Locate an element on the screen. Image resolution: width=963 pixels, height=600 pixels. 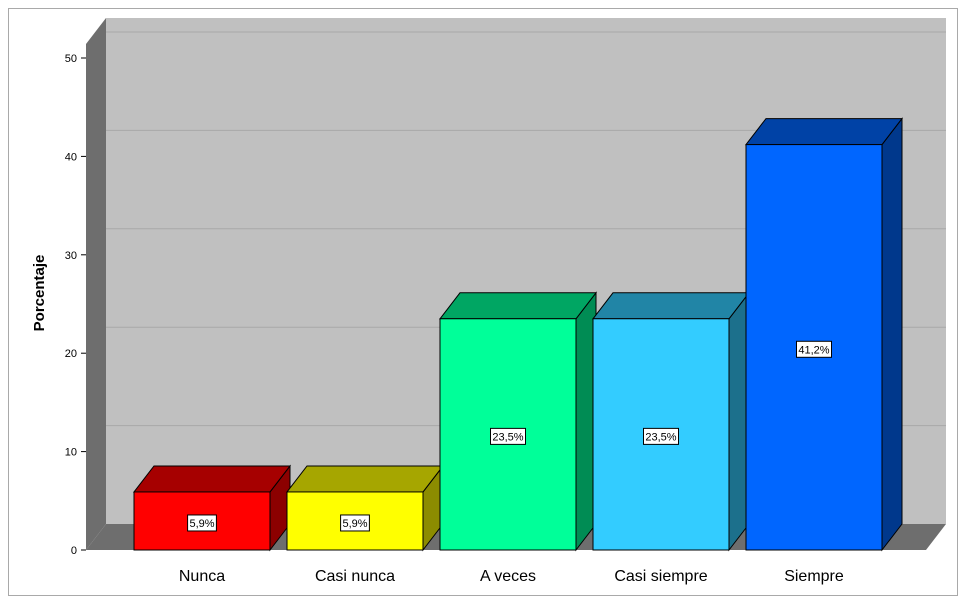
y-tick-label: 20 is located at coordinates (71, 354).